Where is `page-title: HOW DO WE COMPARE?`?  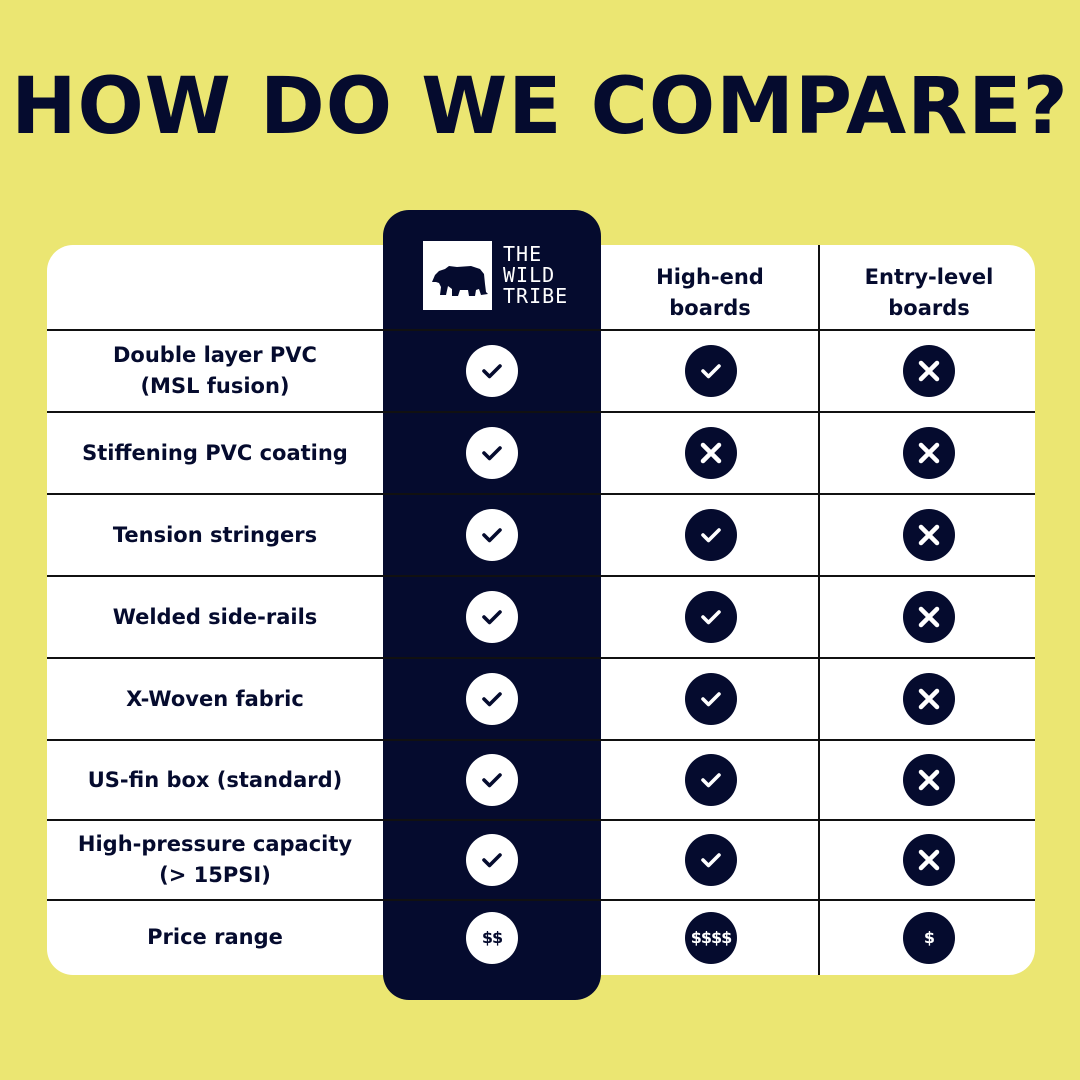 page-title: HOW DO WE COMPARE? is located at coordinates (540, 107).